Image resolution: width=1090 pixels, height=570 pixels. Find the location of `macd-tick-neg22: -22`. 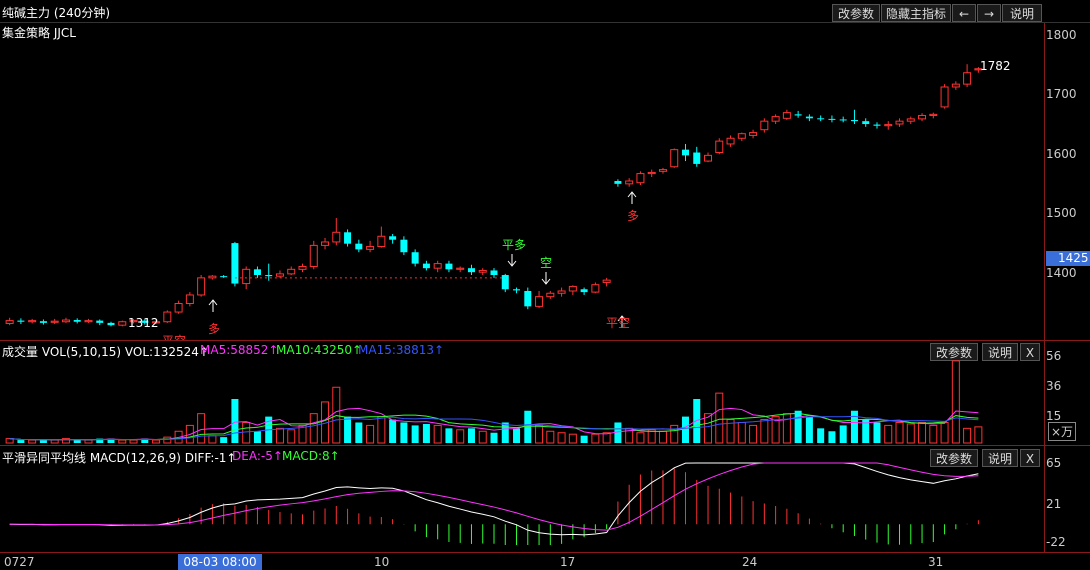

macd-tick-neg22: -22 is located at coordinates (1056, 542).